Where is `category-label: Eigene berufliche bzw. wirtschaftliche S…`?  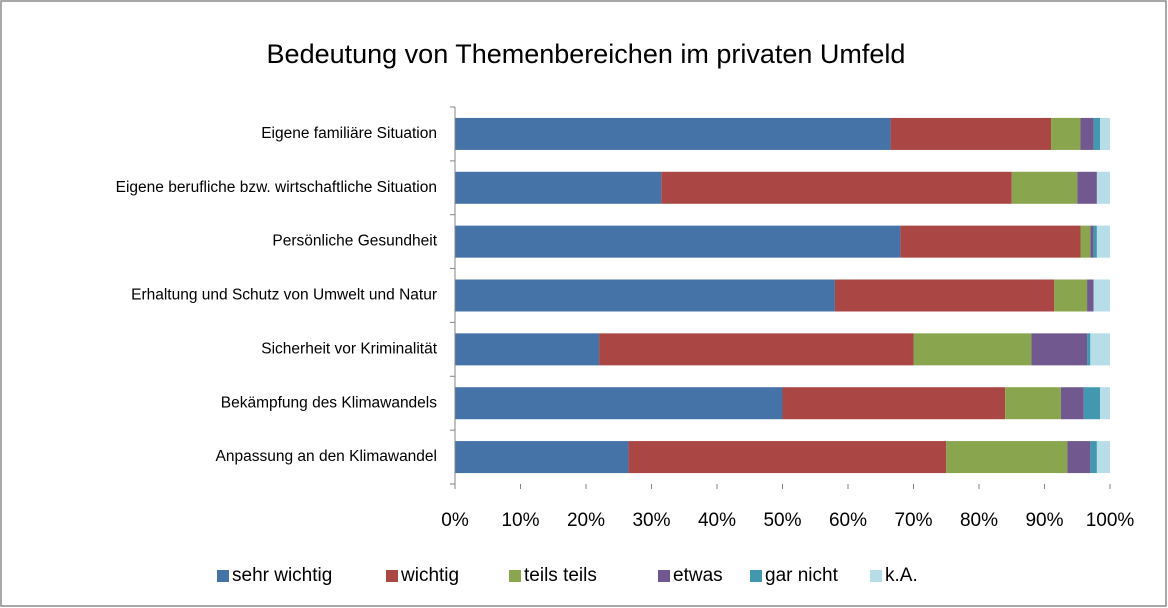 category-label: Eigene berufliche bzw. wirtschaftliche S… is located at coordinates (276, 187).